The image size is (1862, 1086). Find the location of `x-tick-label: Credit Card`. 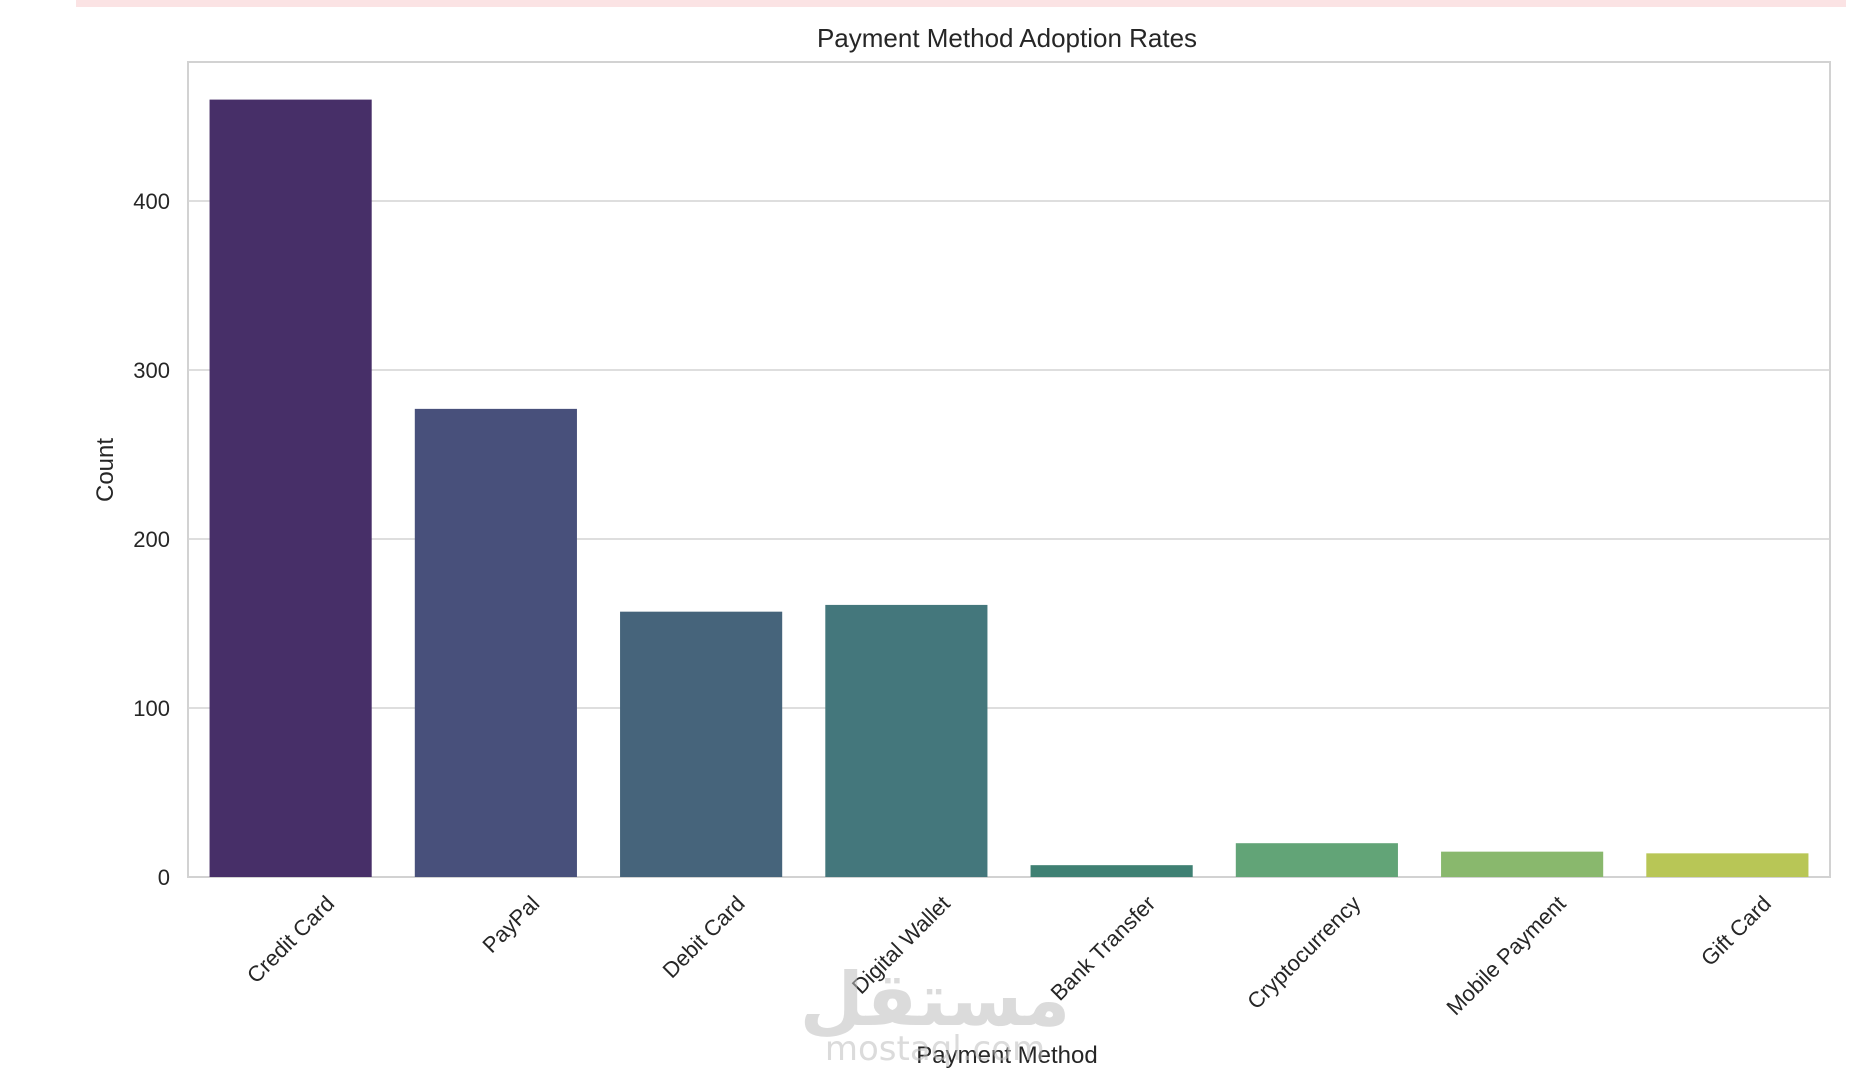

x-tick-label: Credit Card is located at coordinates (290, 939).